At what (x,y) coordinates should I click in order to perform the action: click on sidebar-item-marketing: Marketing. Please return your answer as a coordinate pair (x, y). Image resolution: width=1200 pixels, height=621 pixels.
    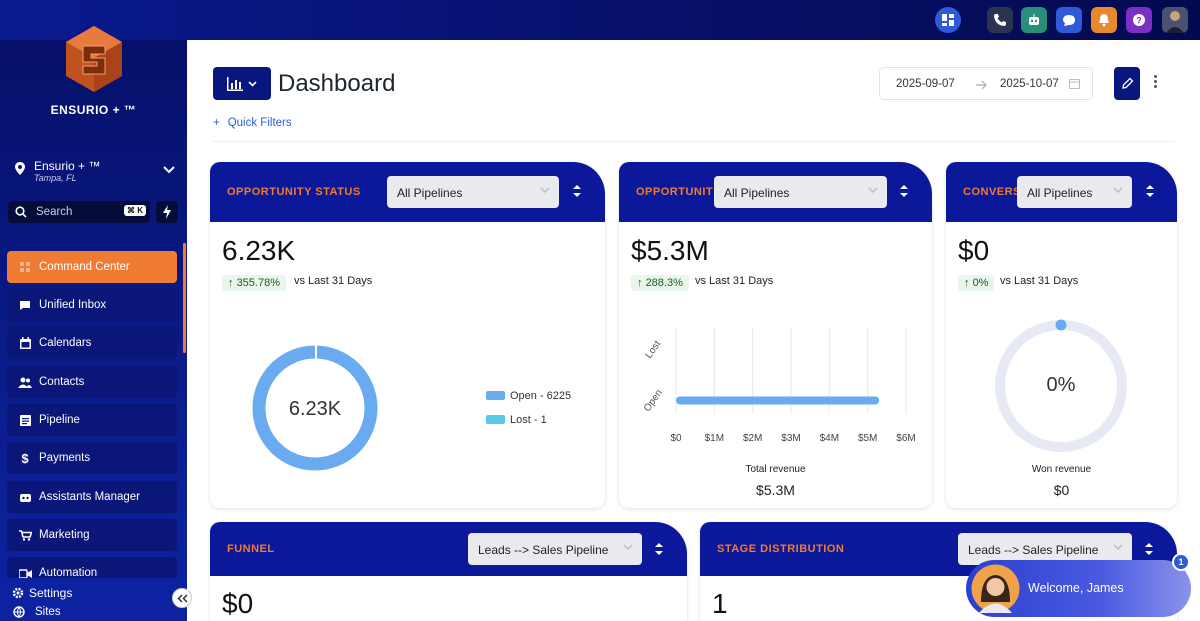
    Looking at the image, I should click on (92, 535).